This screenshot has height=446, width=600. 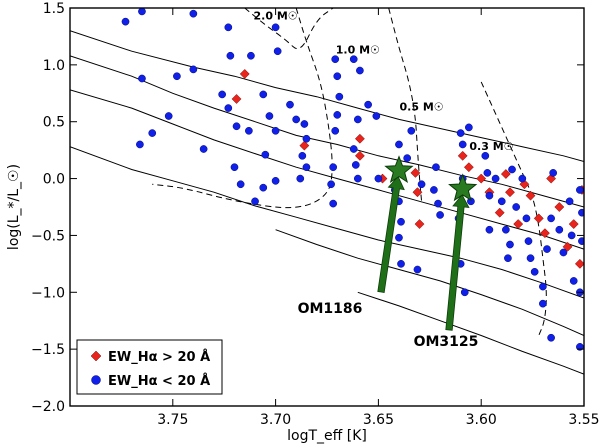 What do you see at coordinates (48, 350) in the screenshot?
I see `y-tick-label: −1.5` at bounding box center [48, 350].